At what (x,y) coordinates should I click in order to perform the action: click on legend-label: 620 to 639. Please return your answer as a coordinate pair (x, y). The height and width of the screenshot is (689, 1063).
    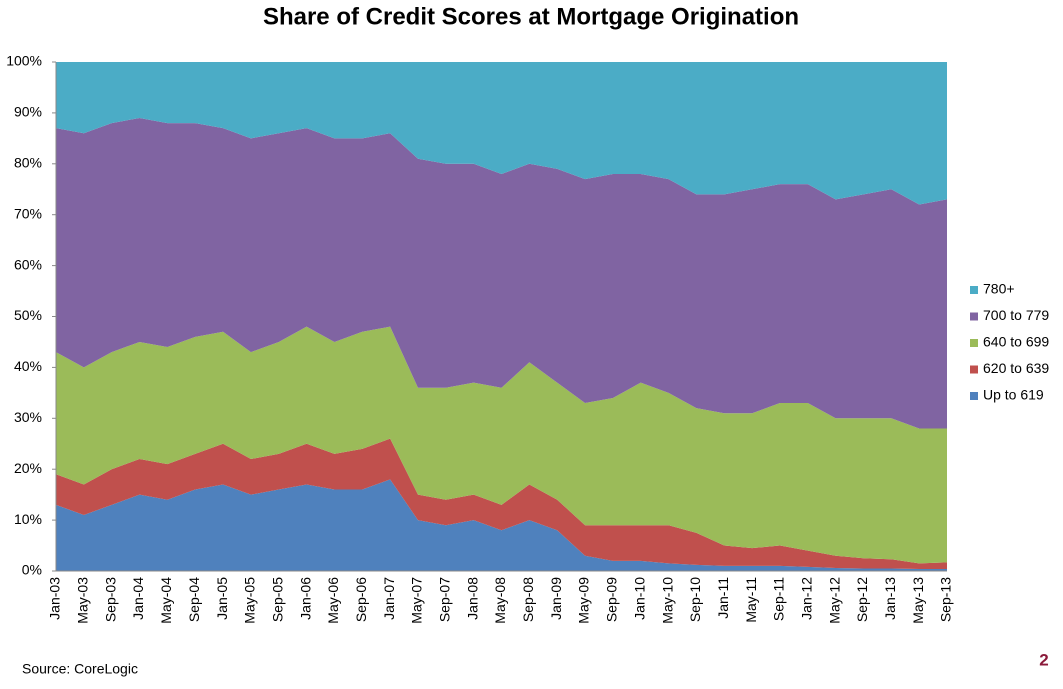
    Looking at the image, I should click on (1016, 368).